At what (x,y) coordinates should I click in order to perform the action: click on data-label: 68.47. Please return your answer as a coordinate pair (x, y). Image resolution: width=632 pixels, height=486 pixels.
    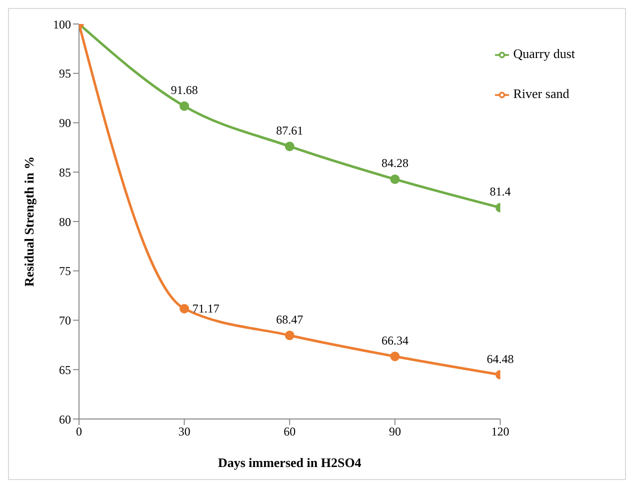
    Looking at the image, I should click on (290, 319).